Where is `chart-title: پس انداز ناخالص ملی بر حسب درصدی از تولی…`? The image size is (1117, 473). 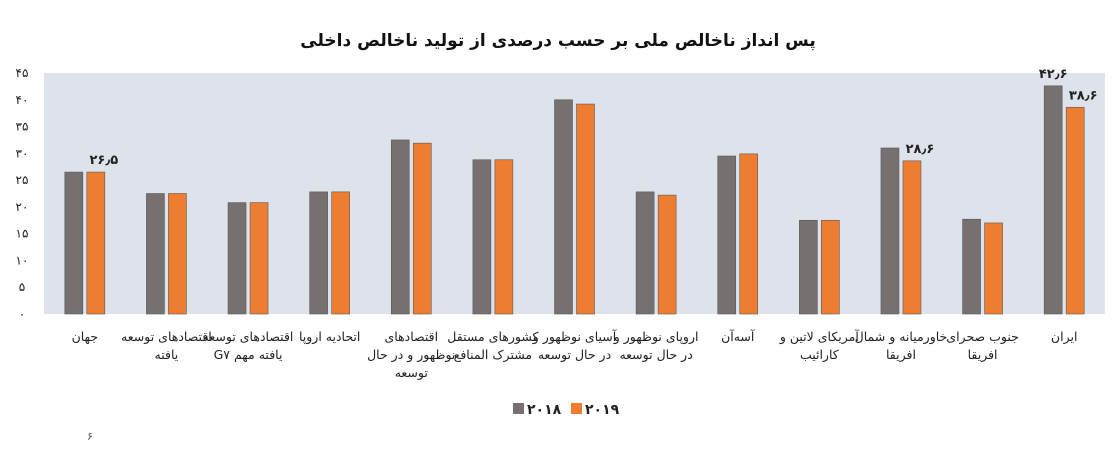 chart-title: پس انداز ناخالص ملی بر حسب درصدی از تولی… is located at coordinates (557, 41).